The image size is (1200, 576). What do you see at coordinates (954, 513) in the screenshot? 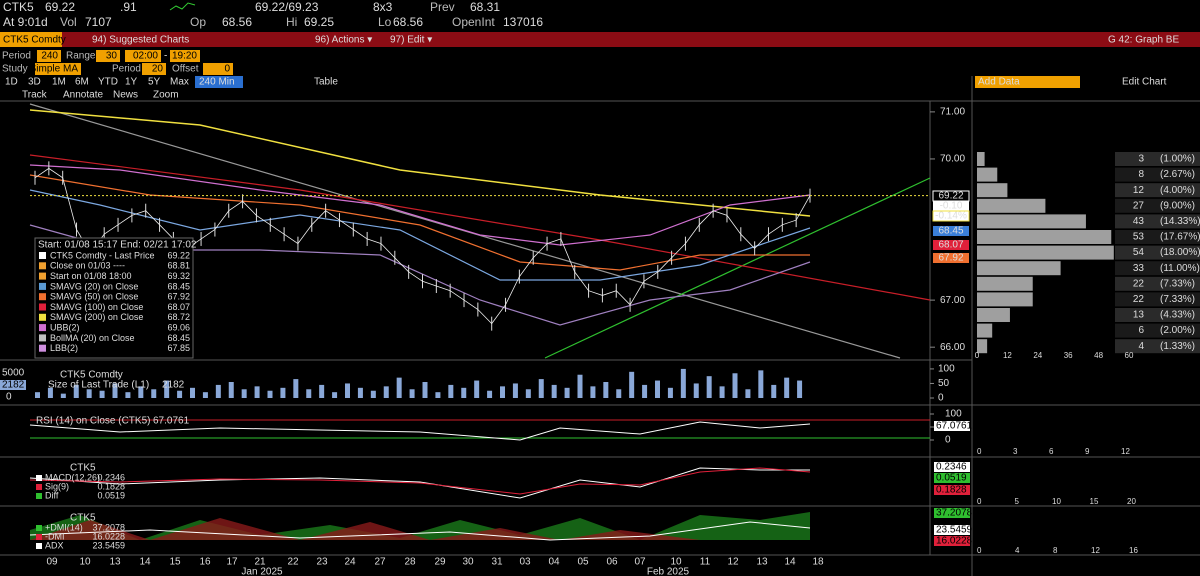
I see `value-box-label: 37.2078` at bounding box center [954, 513].